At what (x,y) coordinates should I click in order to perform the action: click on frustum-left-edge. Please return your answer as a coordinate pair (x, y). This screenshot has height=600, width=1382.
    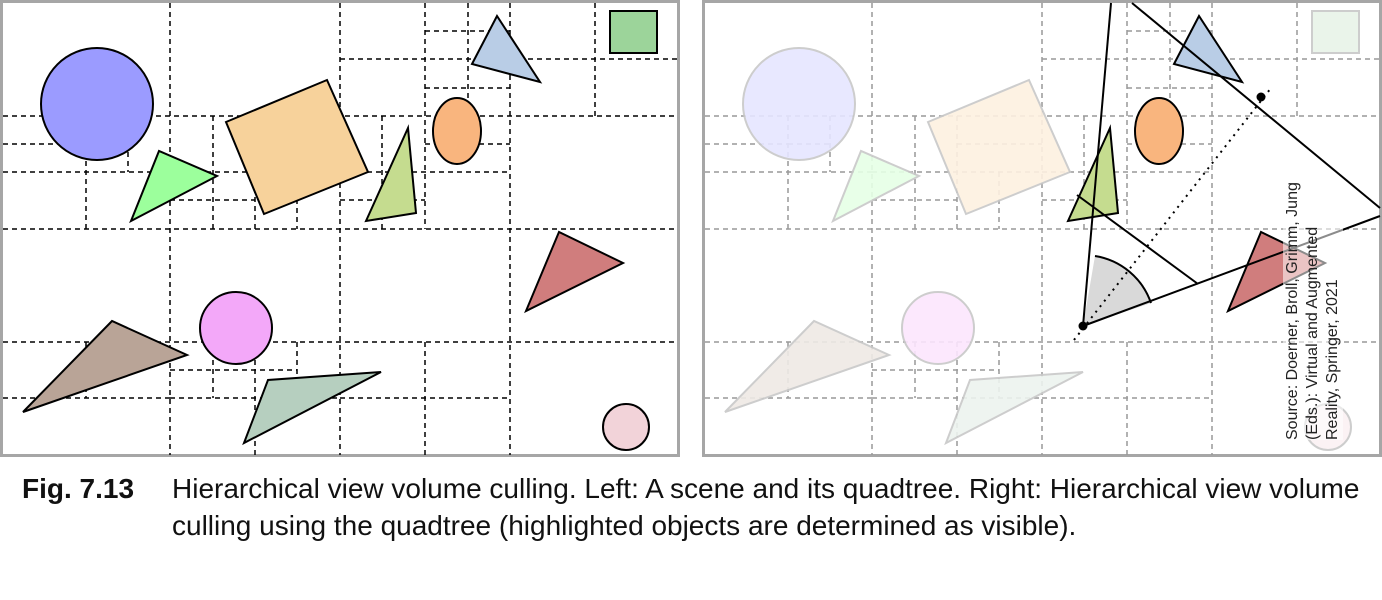
    Looking at the image, I should click on (1097, 164).